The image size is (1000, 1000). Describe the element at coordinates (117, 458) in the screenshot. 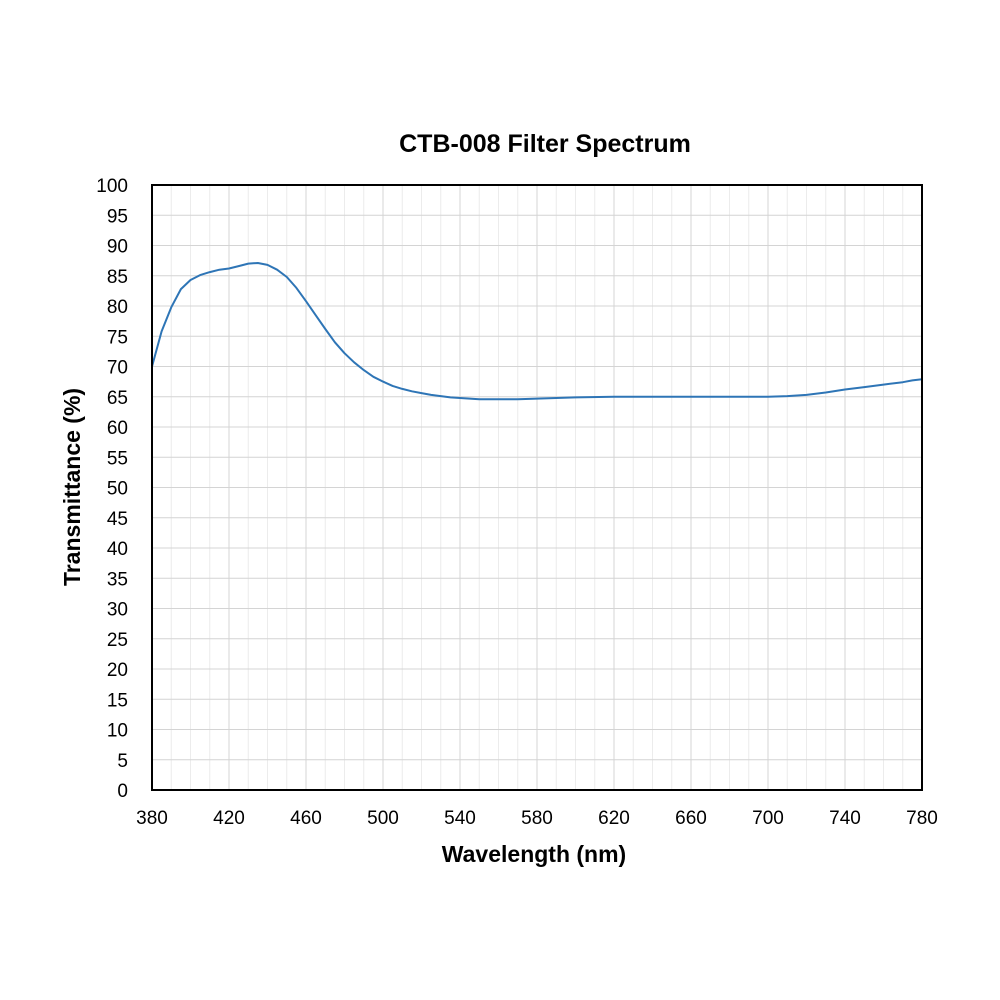

I see `y-tick-label: 55` at that location.